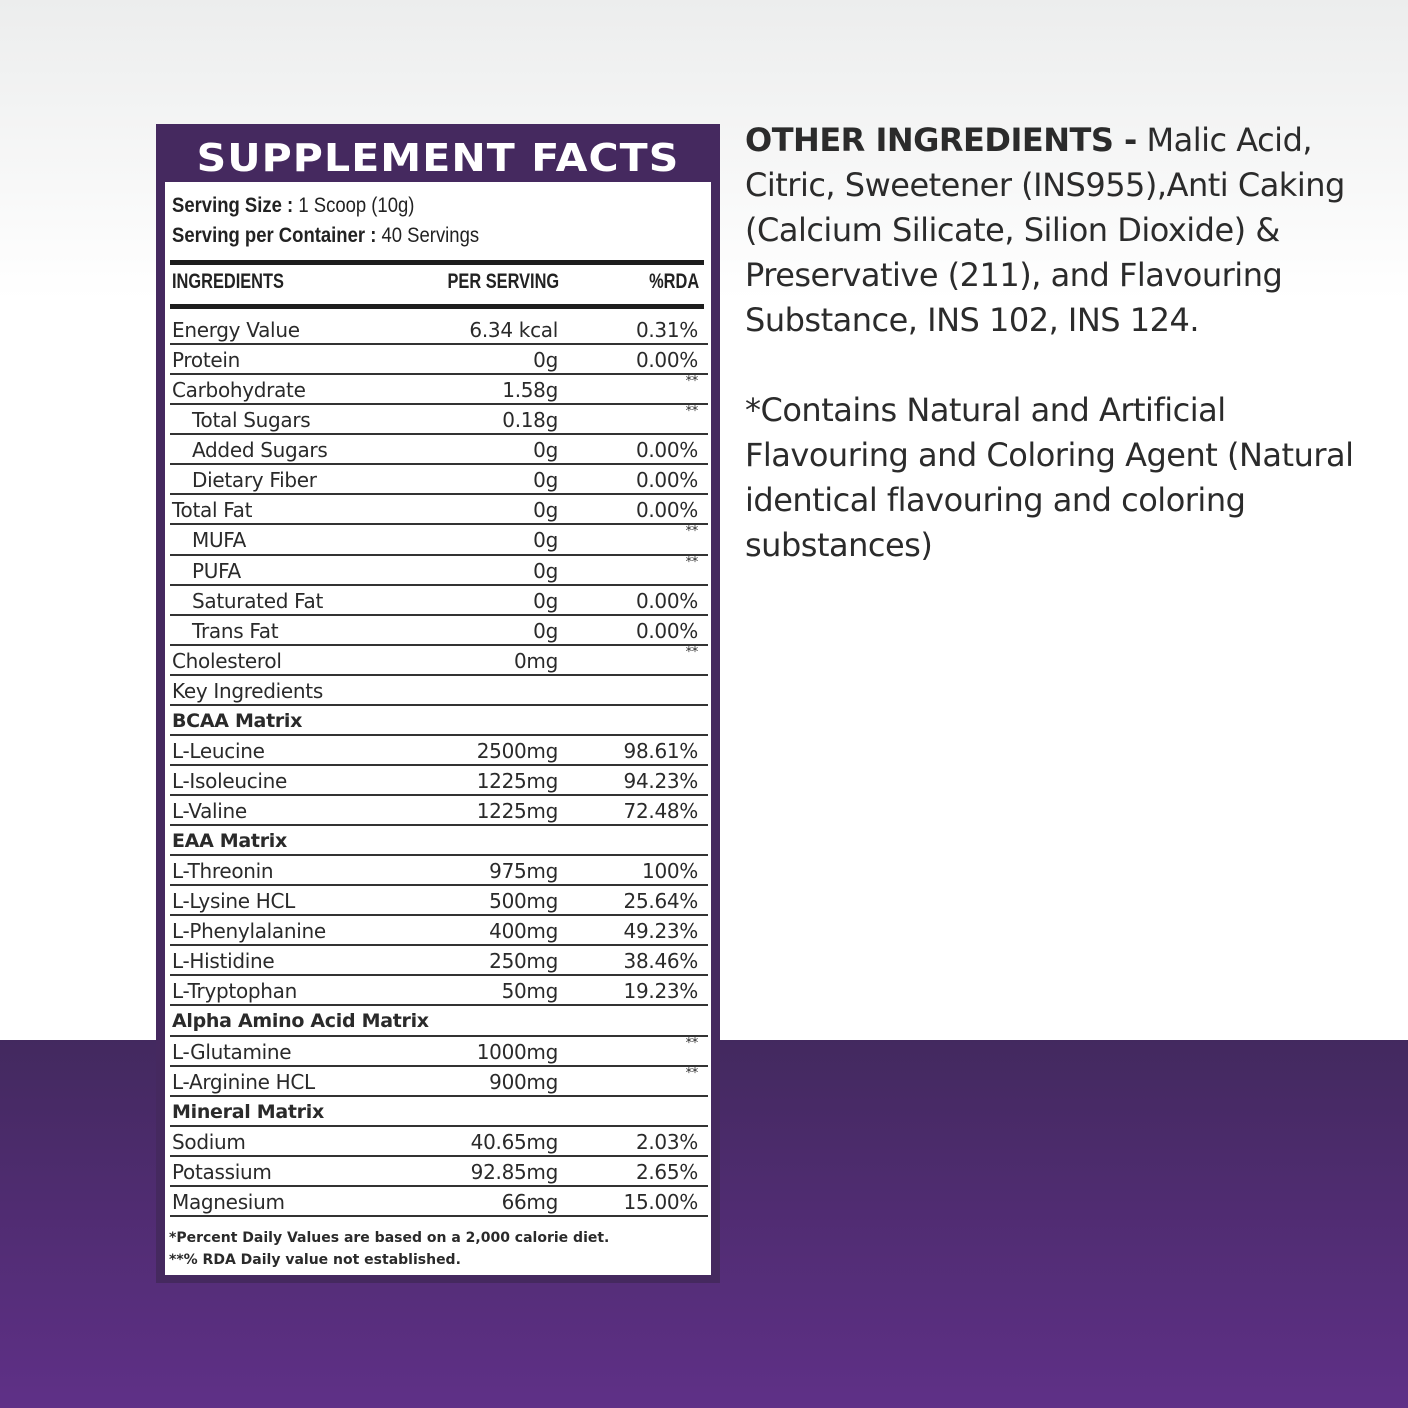 This screenshot has height=1408, width=1408. What do you see at coordinates (530, 390) in the screenshot?
I see `per-serving-value: 1.58g` at bounding box center [530, 390].